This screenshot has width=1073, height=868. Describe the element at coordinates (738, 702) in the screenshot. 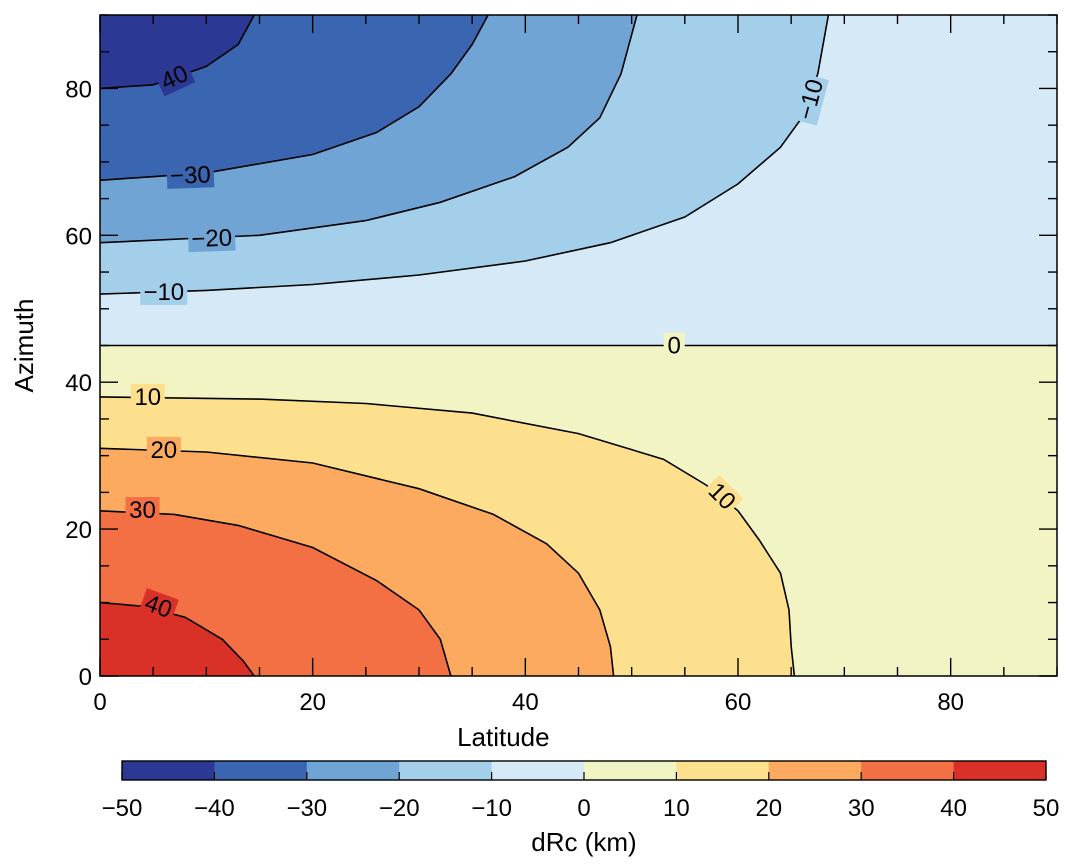

I see `x-tick-label-60: 60` at that location.